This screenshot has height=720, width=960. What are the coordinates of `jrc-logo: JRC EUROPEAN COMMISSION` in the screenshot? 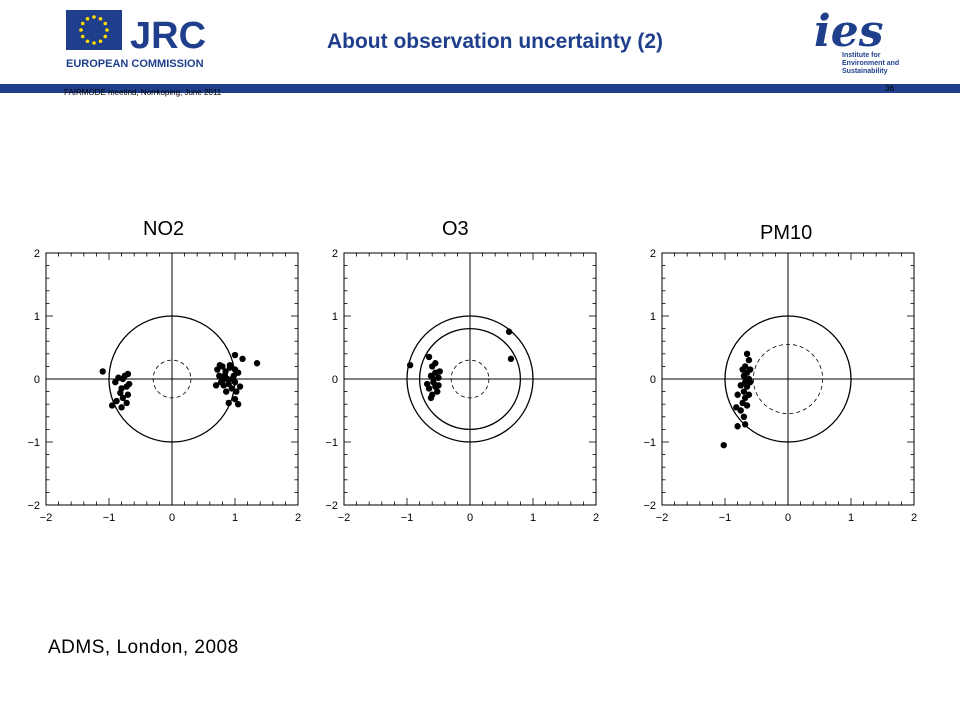 It's located at (136, 40).